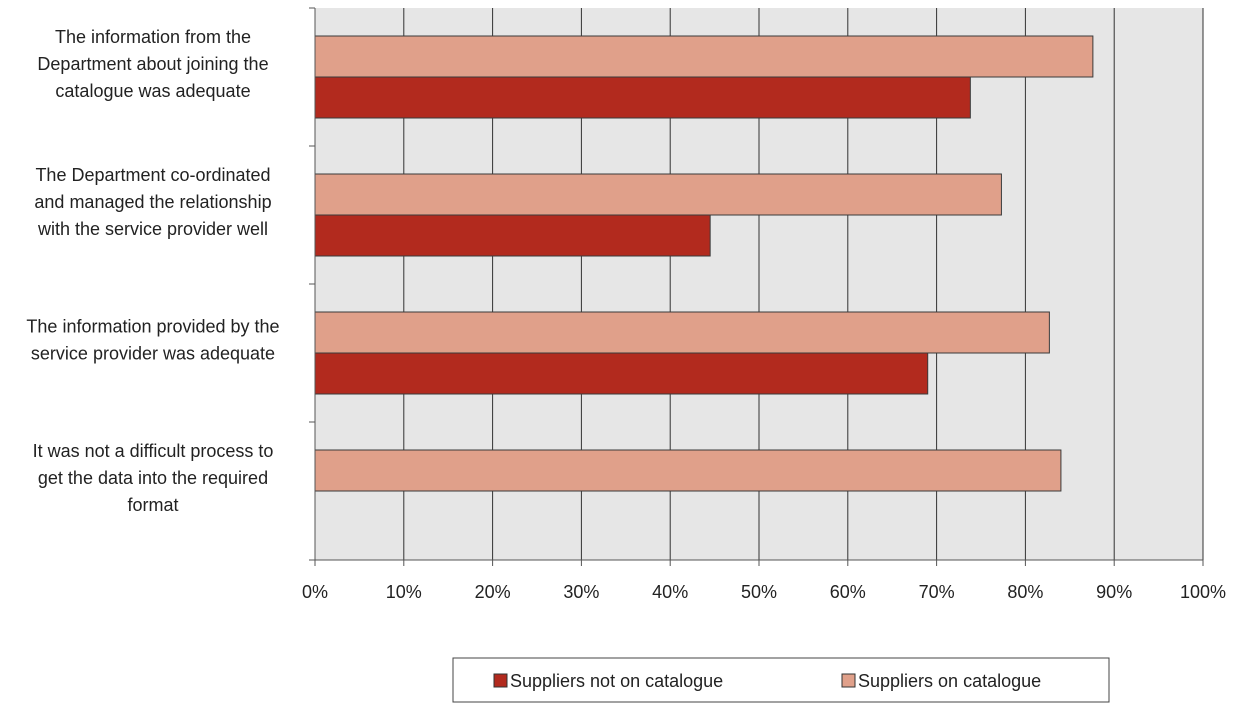  Describe the element at coordinates (581, 592) in the screenshot. I see `x-tick-label: 30%` at that location.